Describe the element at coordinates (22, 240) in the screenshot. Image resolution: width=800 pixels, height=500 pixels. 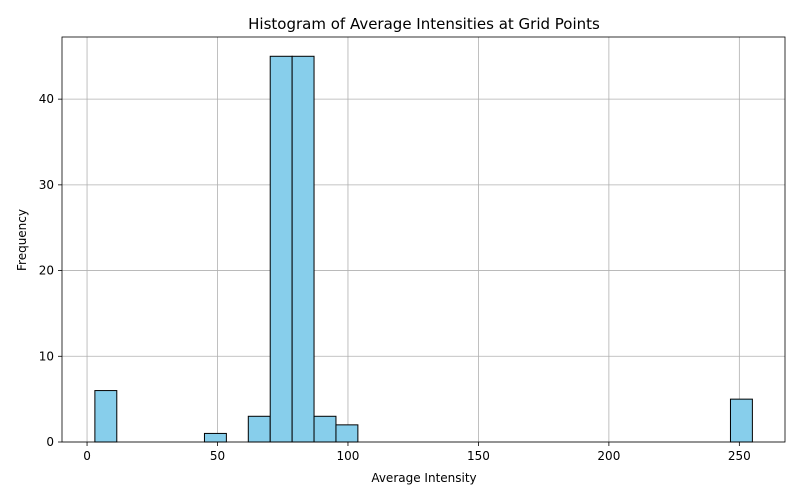
I see `y-axis-label: Frequency` at that location.